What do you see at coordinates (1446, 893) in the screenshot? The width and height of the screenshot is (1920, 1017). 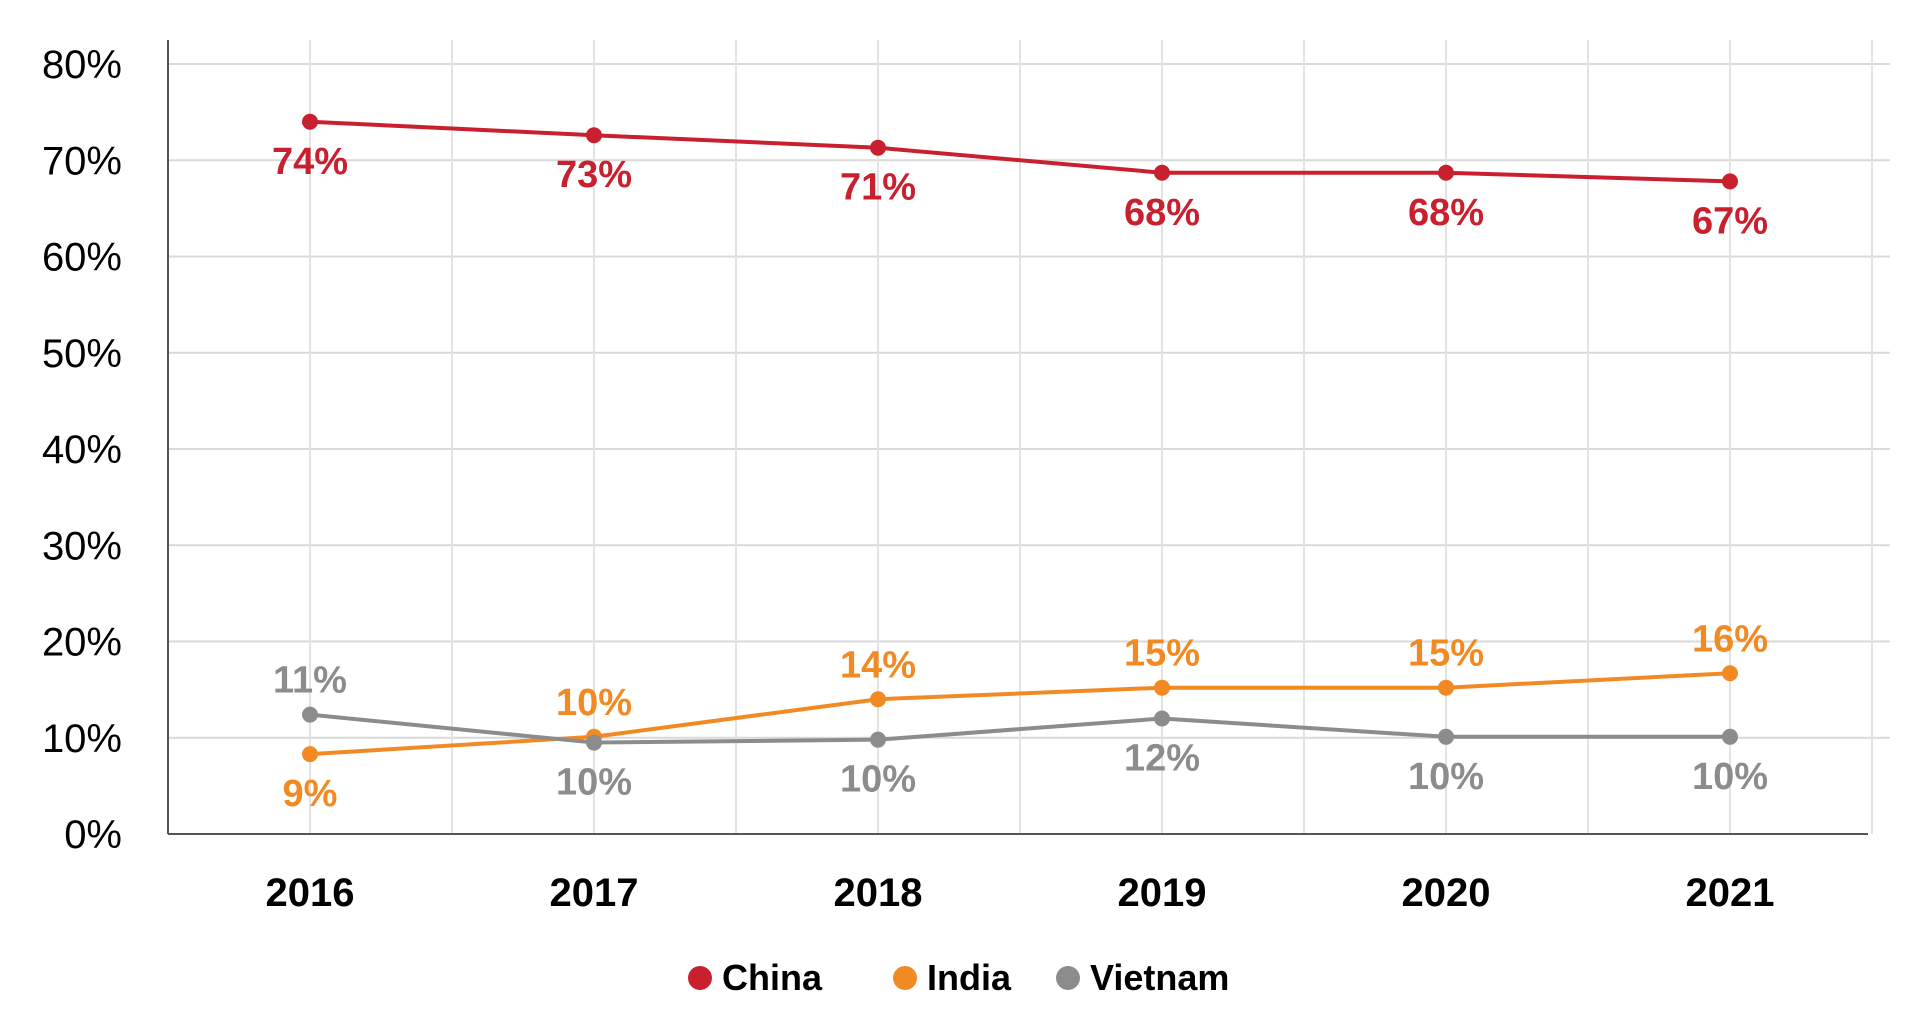 I see `x-tick-label: 2020` at bounding box center [1446, 893].